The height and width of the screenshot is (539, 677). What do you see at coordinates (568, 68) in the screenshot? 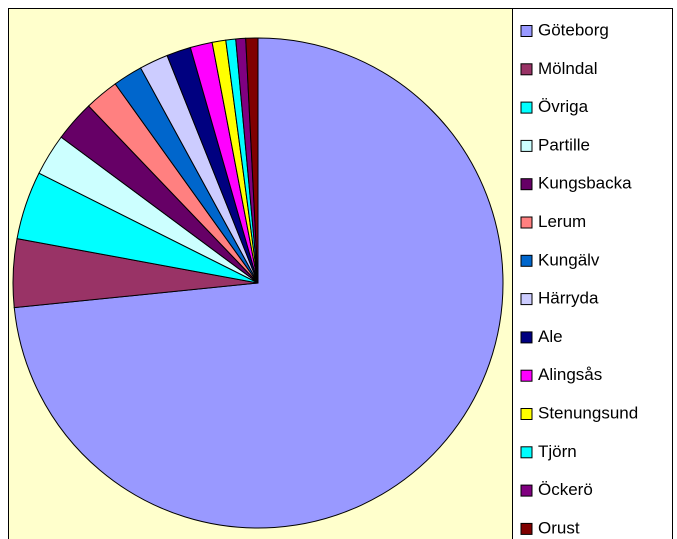
I see `legend-label: Mölndal` at bounding box center [568, 68].